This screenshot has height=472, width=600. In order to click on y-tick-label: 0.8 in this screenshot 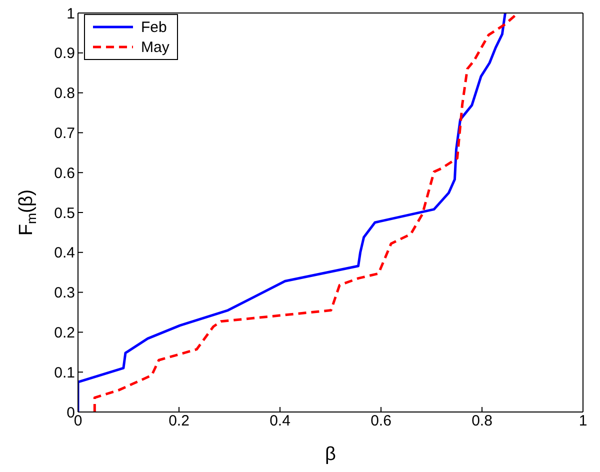, I will do `click(64, 93)`.